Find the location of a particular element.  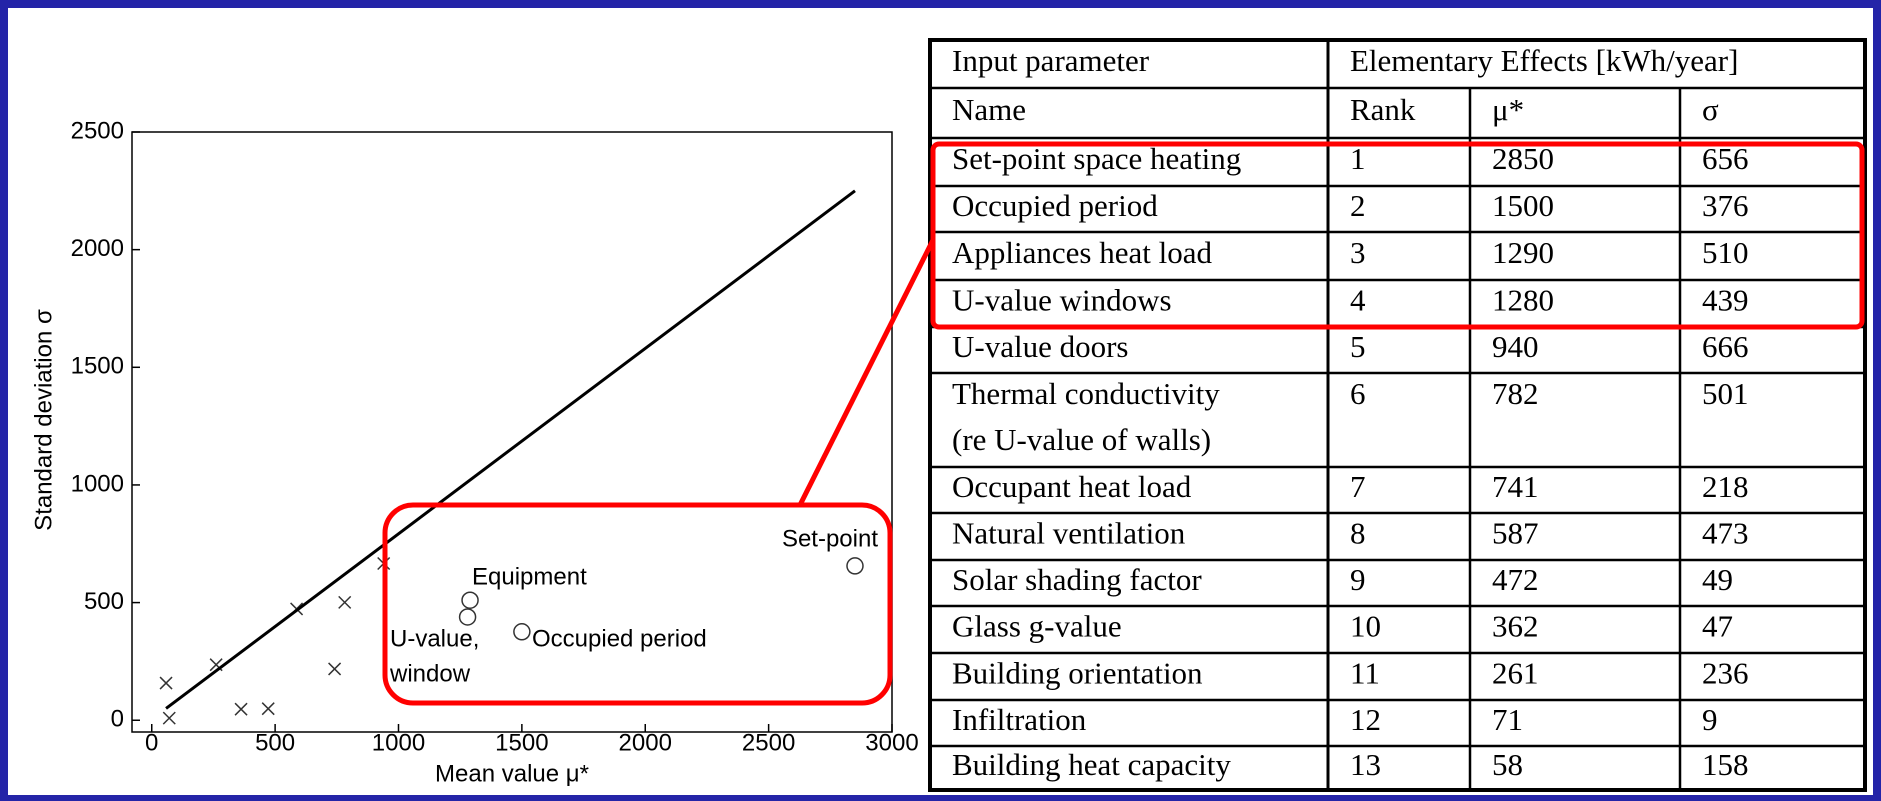

table-cell: (re U-value of walls) is located at coordinates (1081, 439).